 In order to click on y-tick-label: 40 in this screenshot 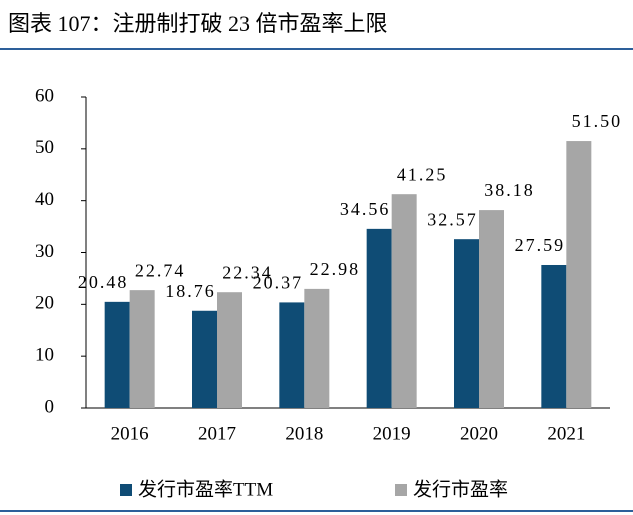, I will do `click(44, 199)`.